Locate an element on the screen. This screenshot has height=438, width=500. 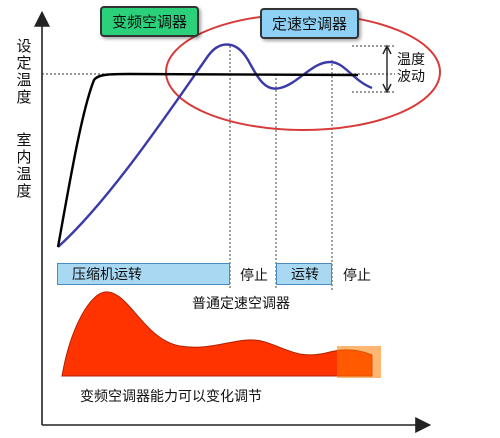
fluctuation-arrow-top is located at coordinates (387, 49).